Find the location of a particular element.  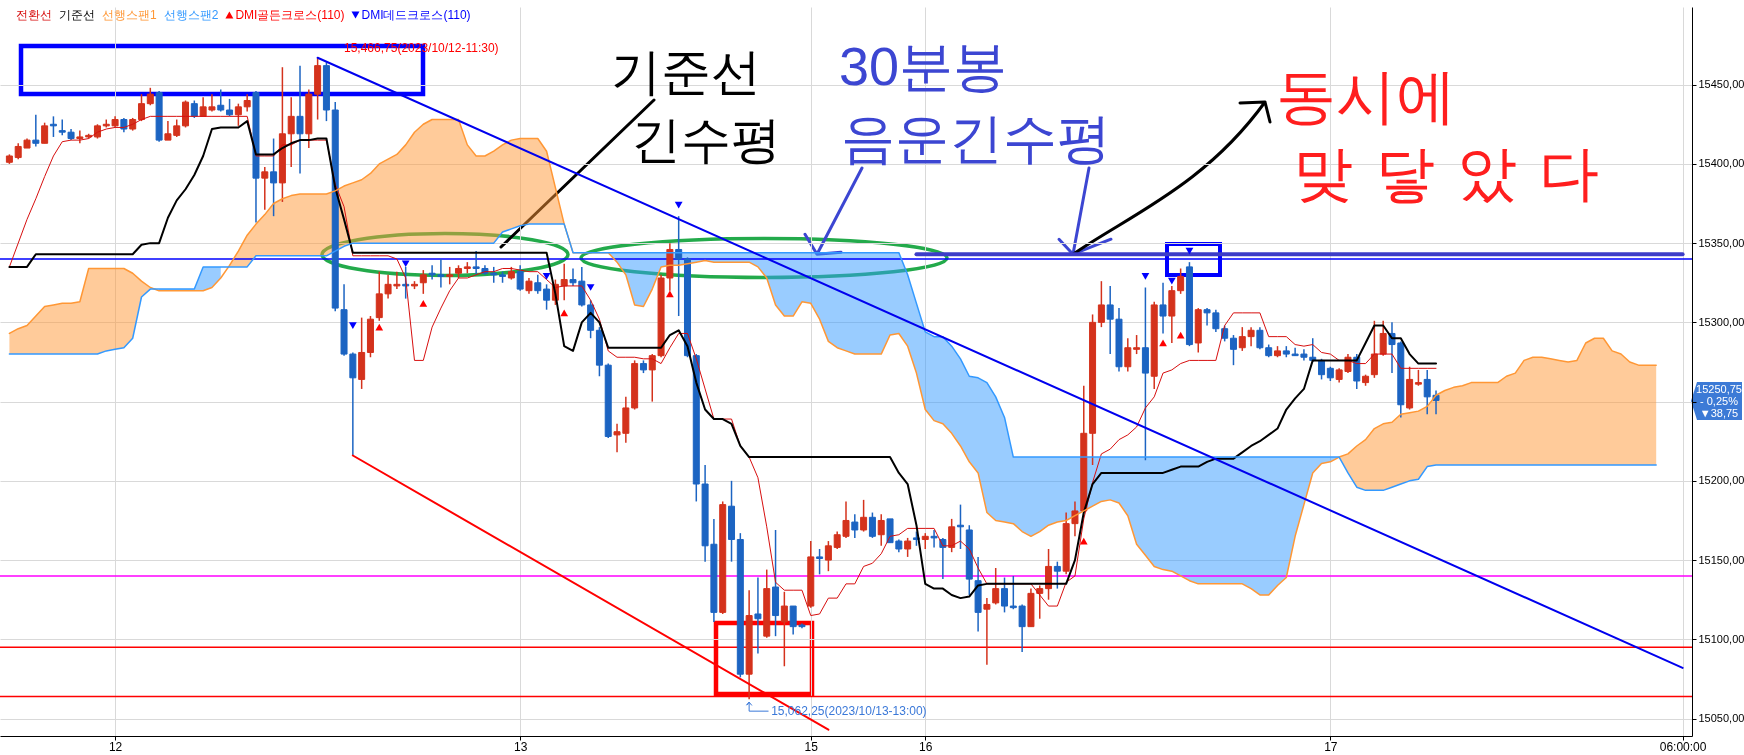

x-tick-label: 15 is located at coordinates (811, 746).